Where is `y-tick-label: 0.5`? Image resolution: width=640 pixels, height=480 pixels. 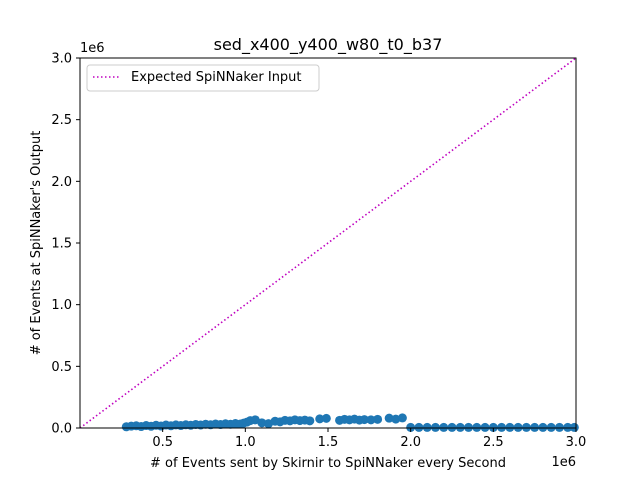
y-tick-label: 0.5 is located at coordinates (61, 367).